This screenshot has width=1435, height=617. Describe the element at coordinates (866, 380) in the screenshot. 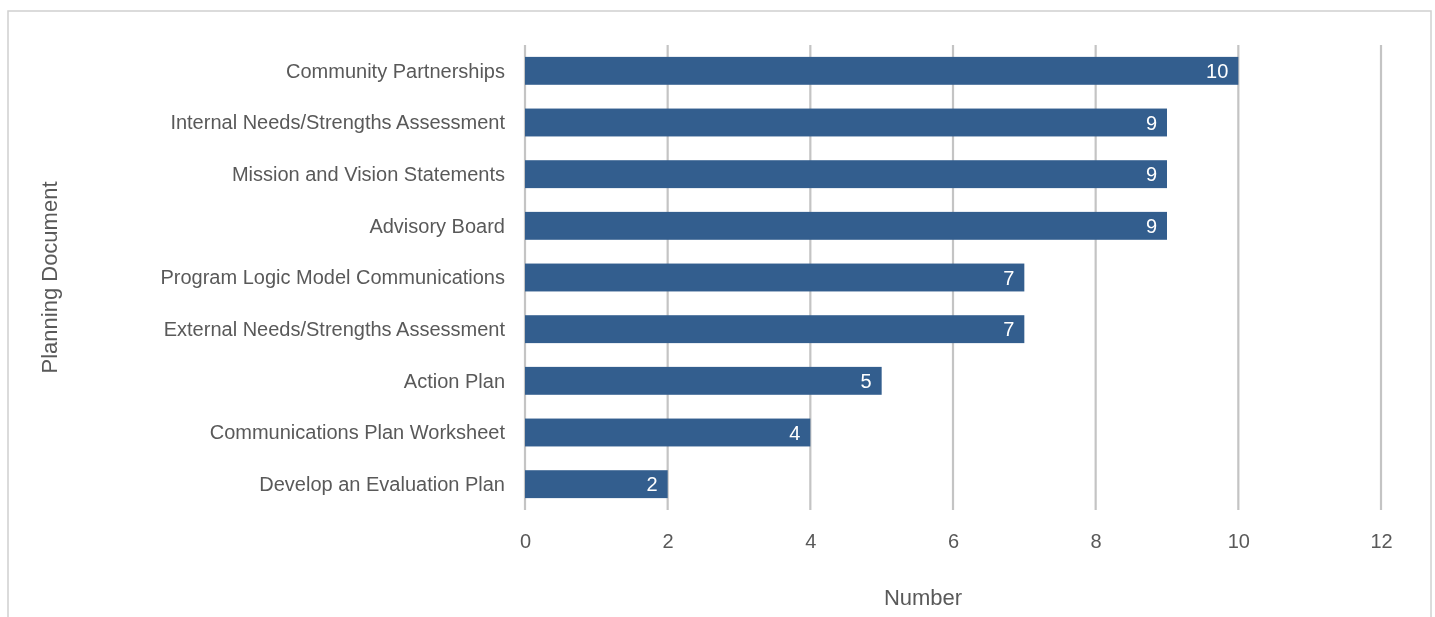

I see `data-label: 5` at that location.